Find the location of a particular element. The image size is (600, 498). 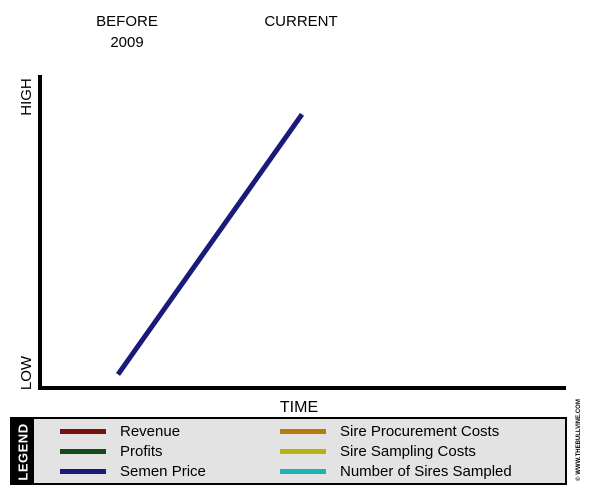

x-label-before-line2: 2009 is located at coordinates (126, 42).